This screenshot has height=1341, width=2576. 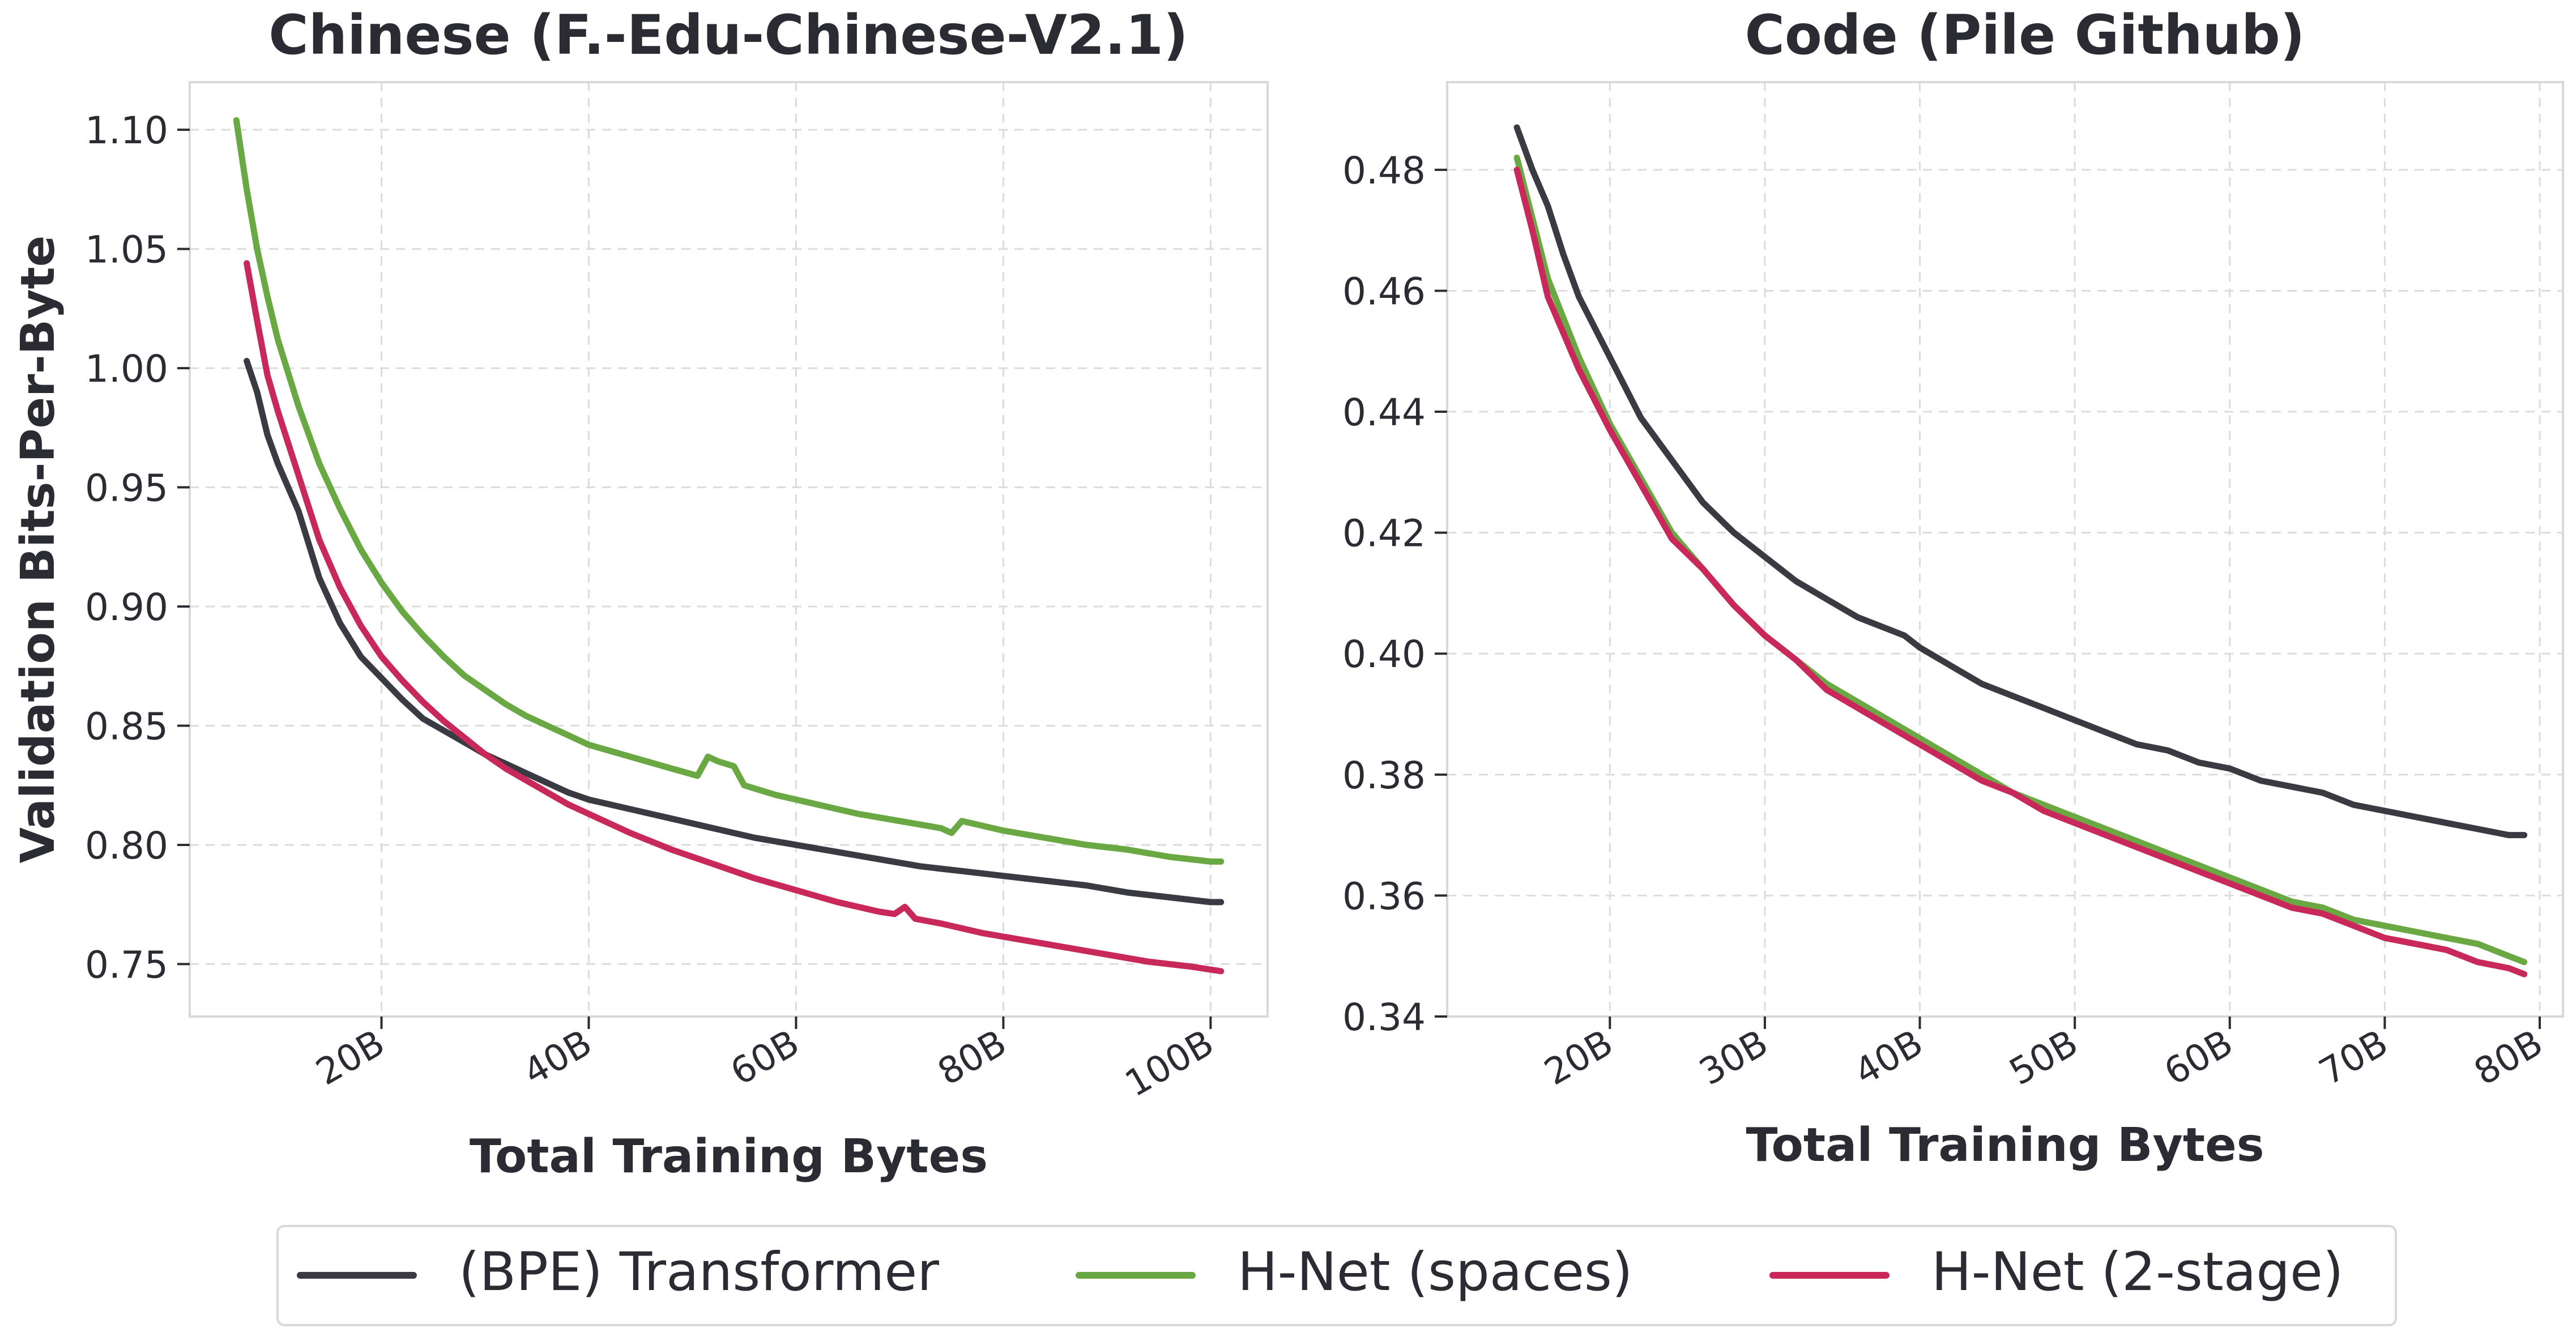 I want to click on x-tick-label: 70B, so click(x=2354, y=1058).